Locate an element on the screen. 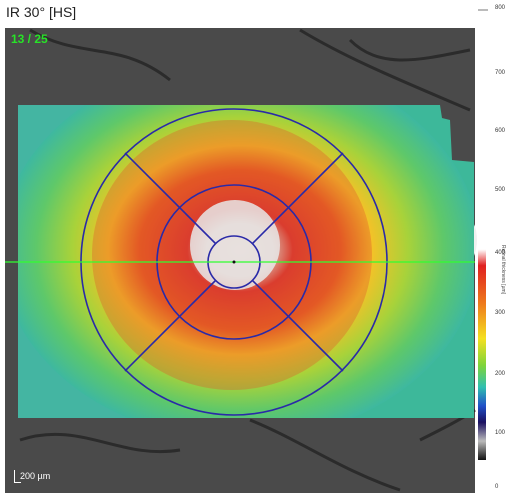  colorbar-tick: 200 is located at coordinates (500, 374).